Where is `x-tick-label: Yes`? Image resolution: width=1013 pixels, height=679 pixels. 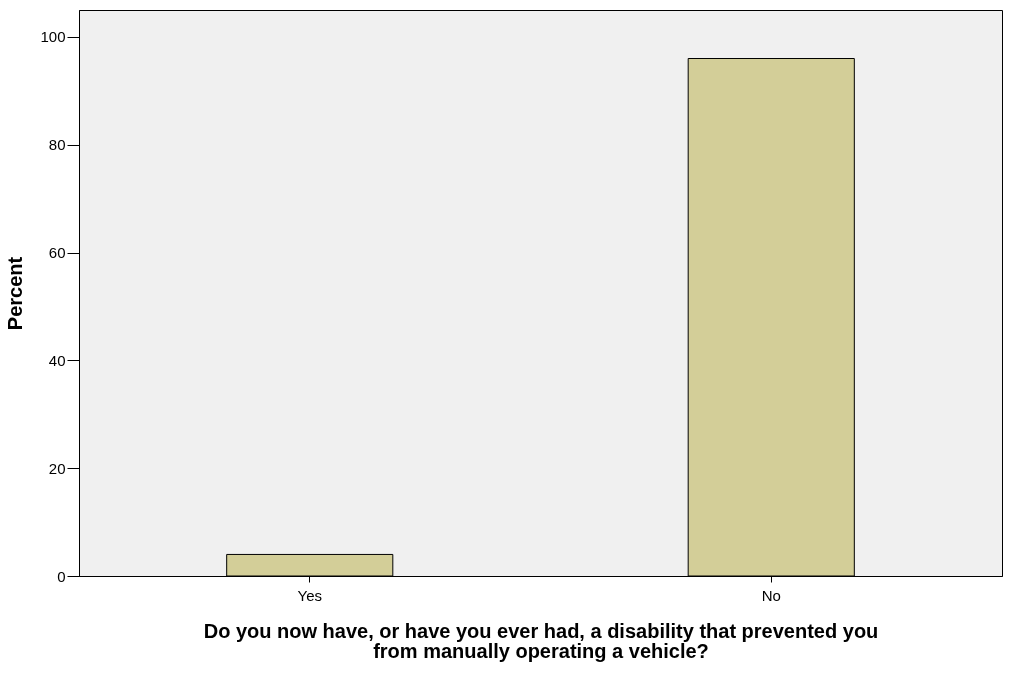
x-tick-label: Yes is located at coordinates (309, 595).